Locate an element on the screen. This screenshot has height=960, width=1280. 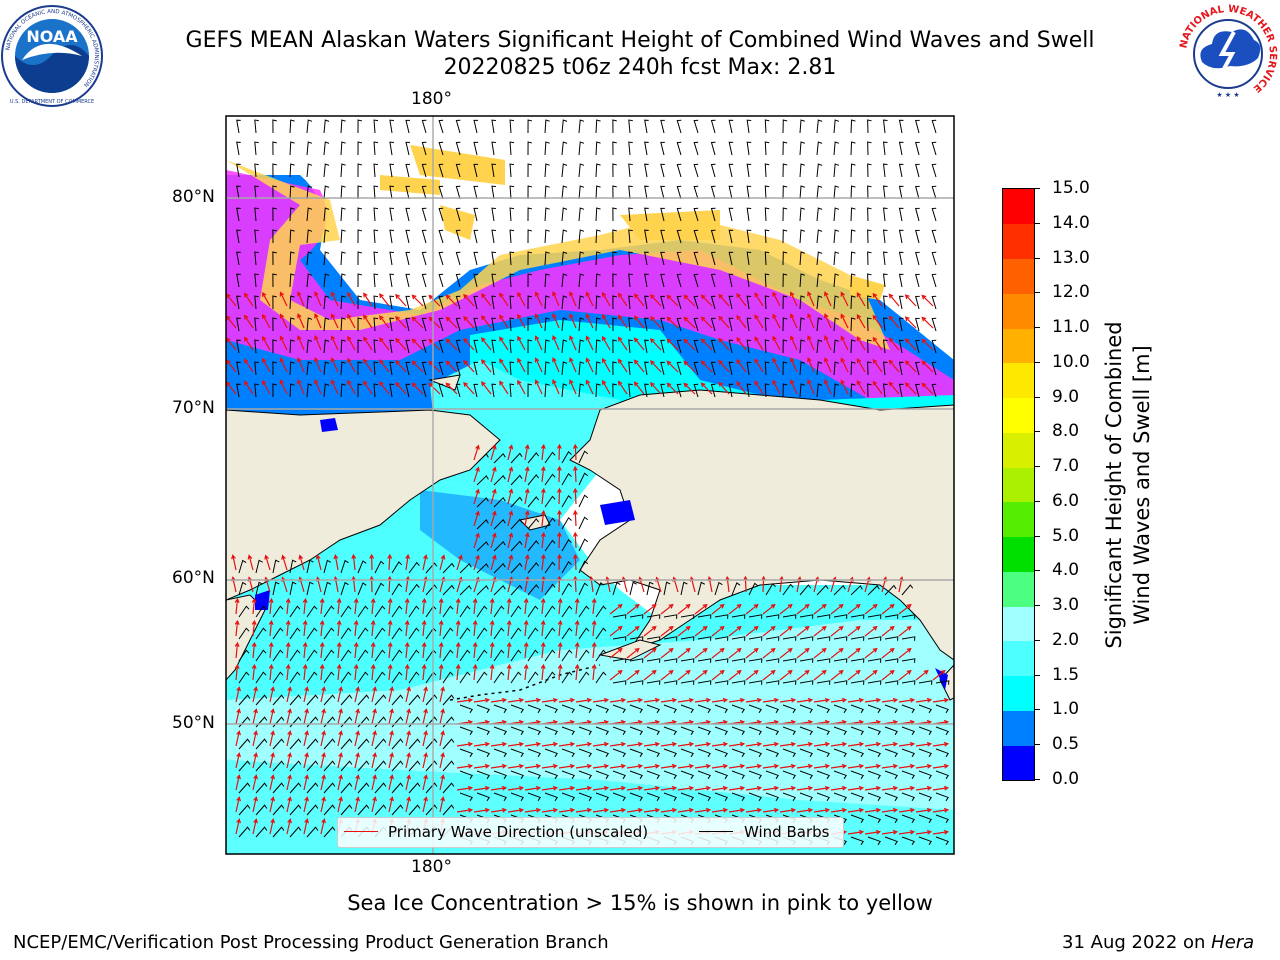
colorbar-tick-label: 1.5 is located at coordinates (1066, 674).